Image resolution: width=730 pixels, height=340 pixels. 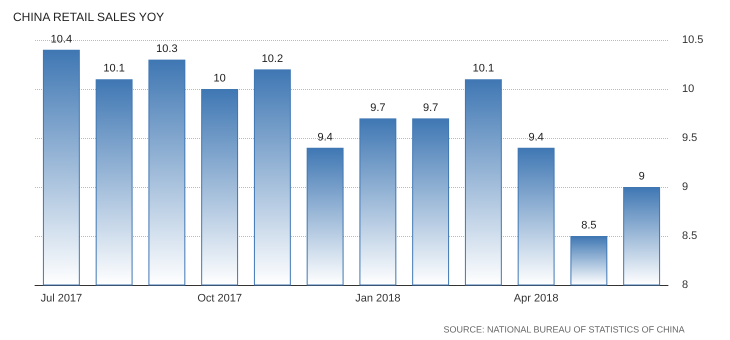 I want to click on data-label: 8.5, so click(x=589, y=226).